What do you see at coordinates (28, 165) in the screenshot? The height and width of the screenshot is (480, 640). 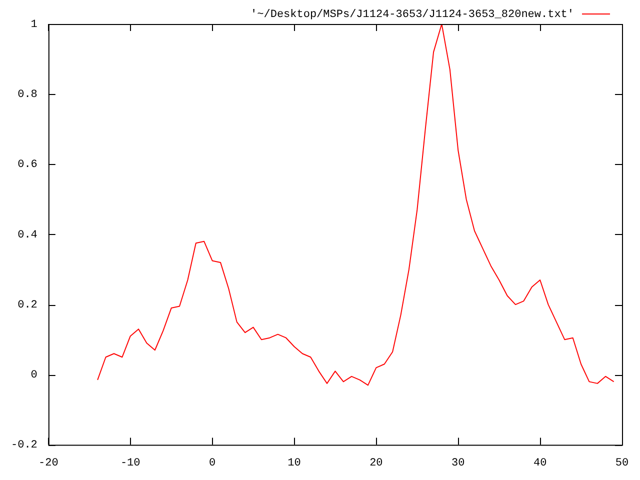 I see `y-tick-label: 0.6` at bounding box center [28, 165].